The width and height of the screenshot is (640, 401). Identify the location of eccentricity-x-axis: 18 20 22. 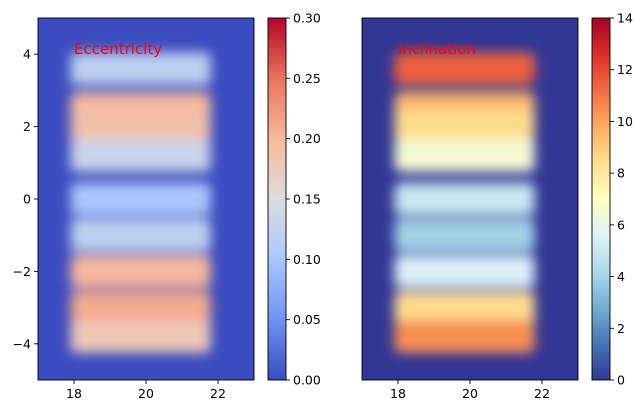
(146, 390).